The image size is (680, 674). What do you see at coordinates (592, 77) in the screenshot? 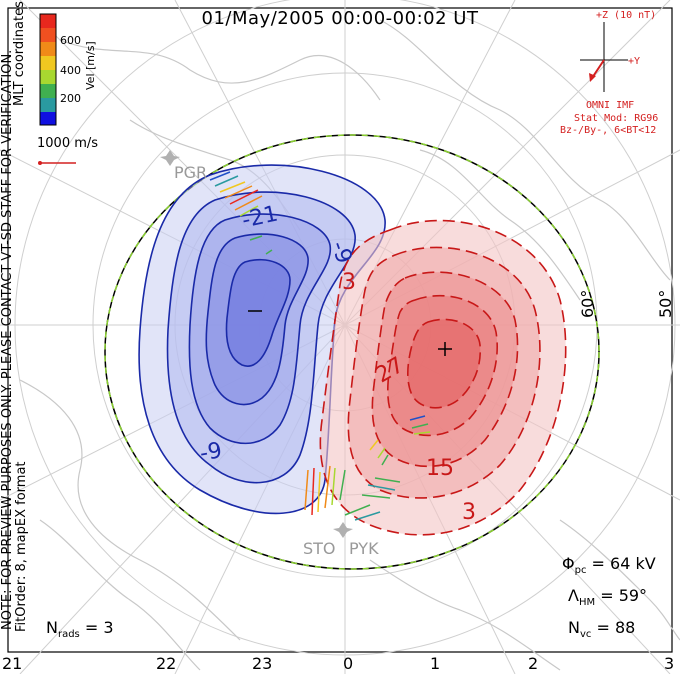
I see `imf-arrowhead` at bounding box center [592, 77].